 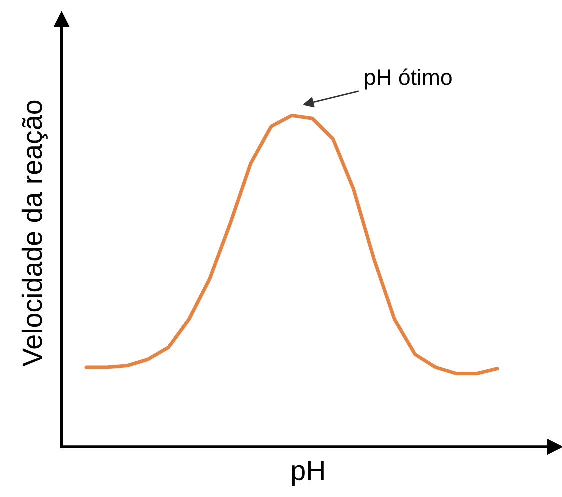 What do you see at coordinates (308, 473) in the screenshot?
I see `x-axis-title: pH` at bounding box center [308, 473].